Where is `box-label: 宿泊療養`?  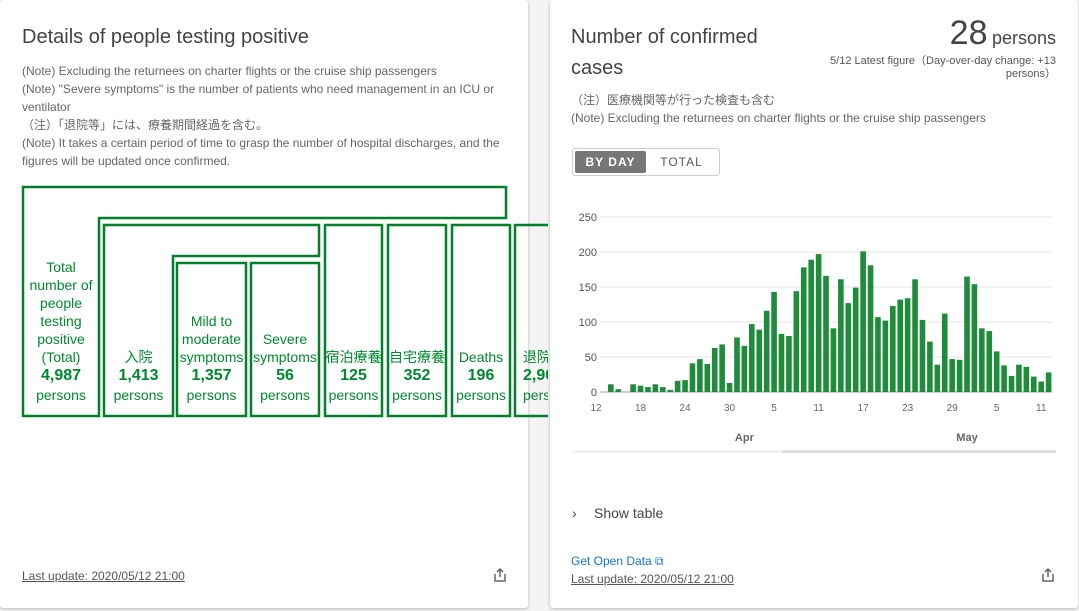 box-label: 宿泊療養 is located at coordinates (353, 357).